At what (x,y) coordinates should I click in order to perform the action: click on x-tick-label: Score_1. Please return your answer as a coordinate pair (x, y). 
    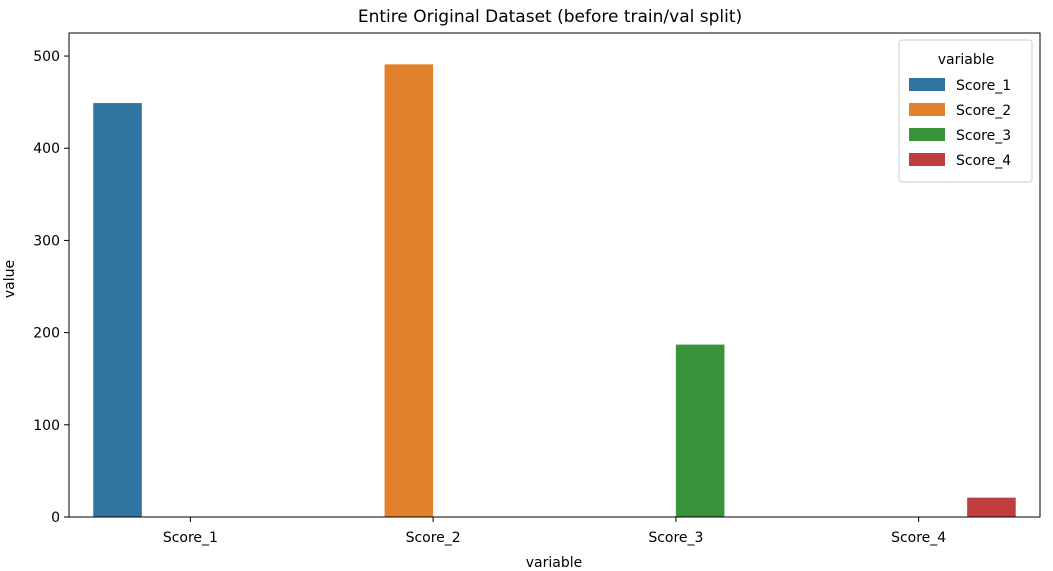
    Looking at the image, I should click on (190, 538).